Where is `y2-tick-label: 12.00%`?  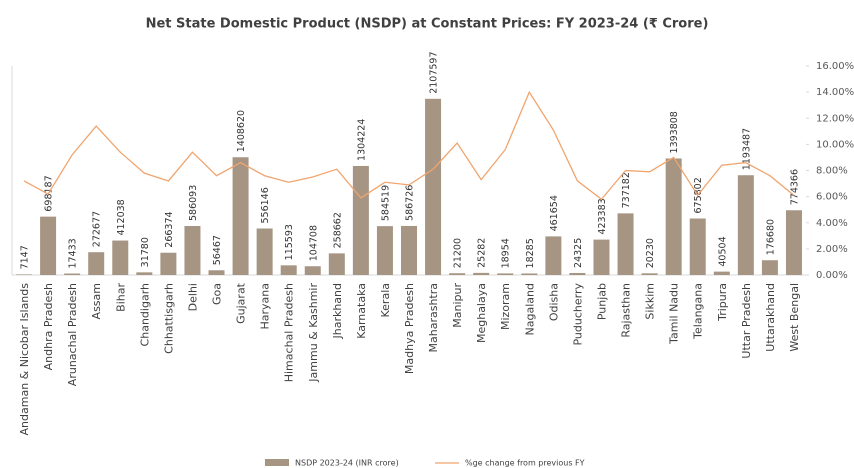 y2-tick-label: 12.00% is located at coordinates (835, 118).